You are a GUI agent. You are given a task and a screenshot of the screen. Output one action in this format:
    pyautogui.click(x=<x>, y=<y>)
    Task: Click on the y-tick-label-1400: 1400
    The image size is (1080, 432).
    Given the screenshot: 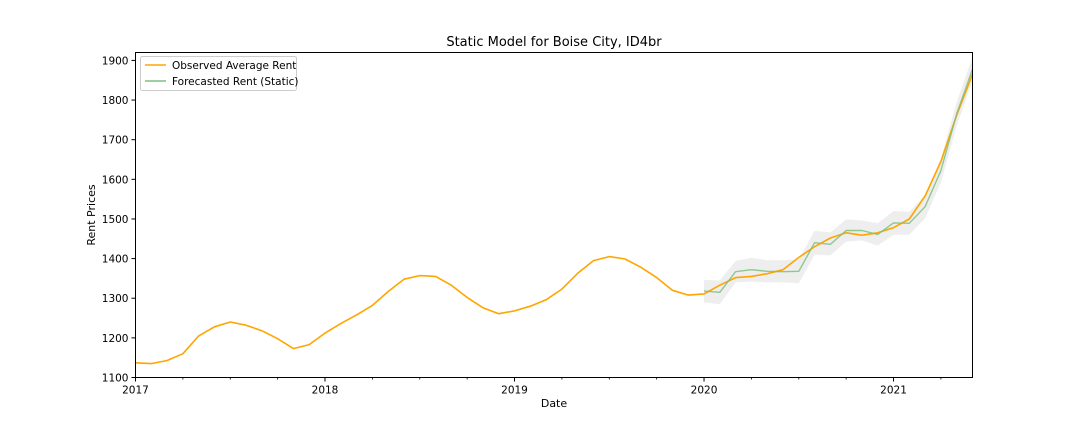 What is the action you would take?
    pyautogui.click(x=115, y=260)
    